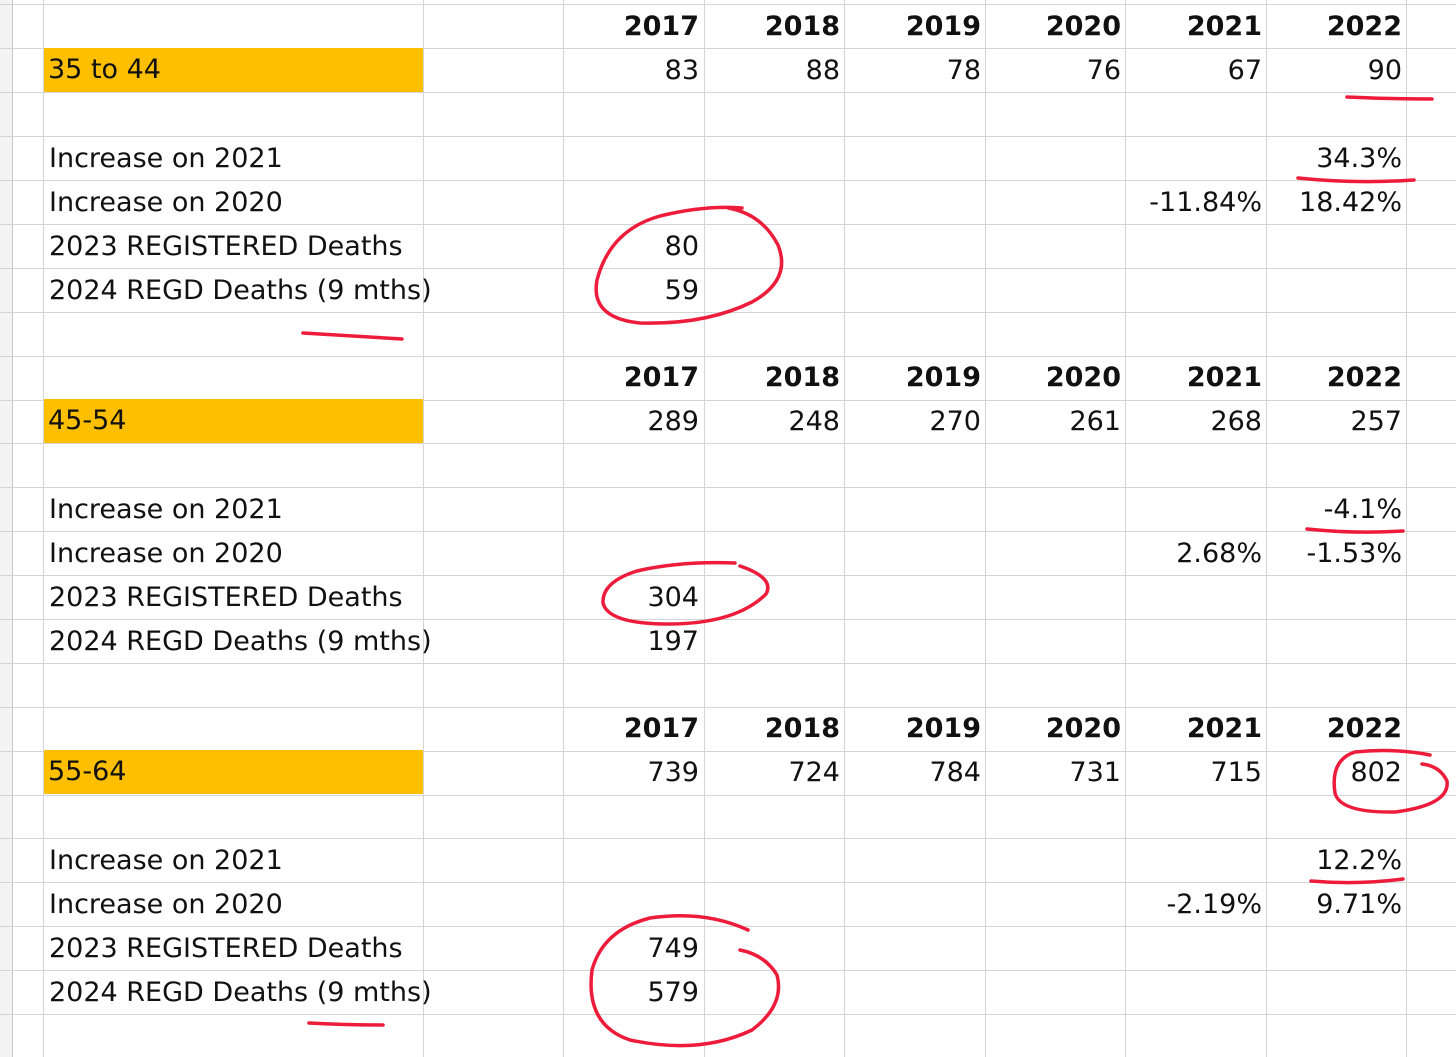  What do you see at coordinates (814, 421) in the screenshot?
I see `deaths-value-cell: 248` at bounding box center [814, 421].